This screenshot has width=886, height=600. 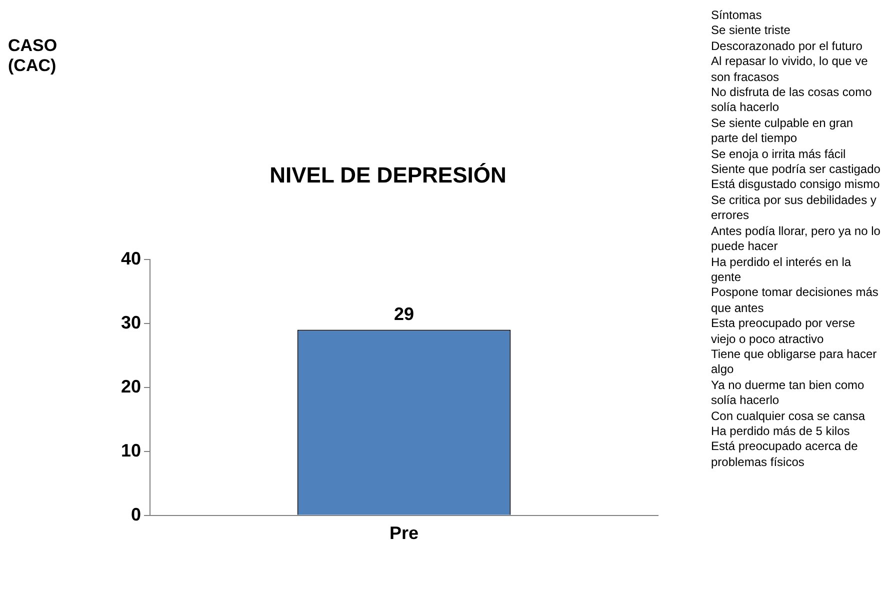 What do you see at coordinates (388, 175) in the screenshot?
I see `chart-title: NIVEL DE DEPRESIÓN` at bounding box center [388, 175].